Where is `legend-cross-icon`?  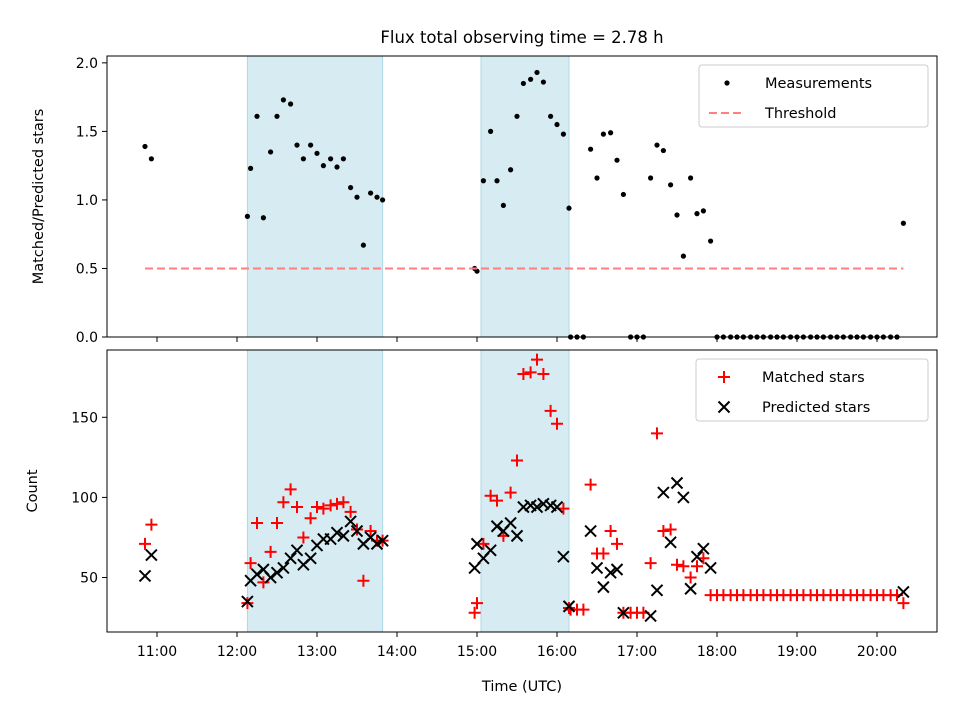 legend-cross-icon is located at coordinates (724, 407).